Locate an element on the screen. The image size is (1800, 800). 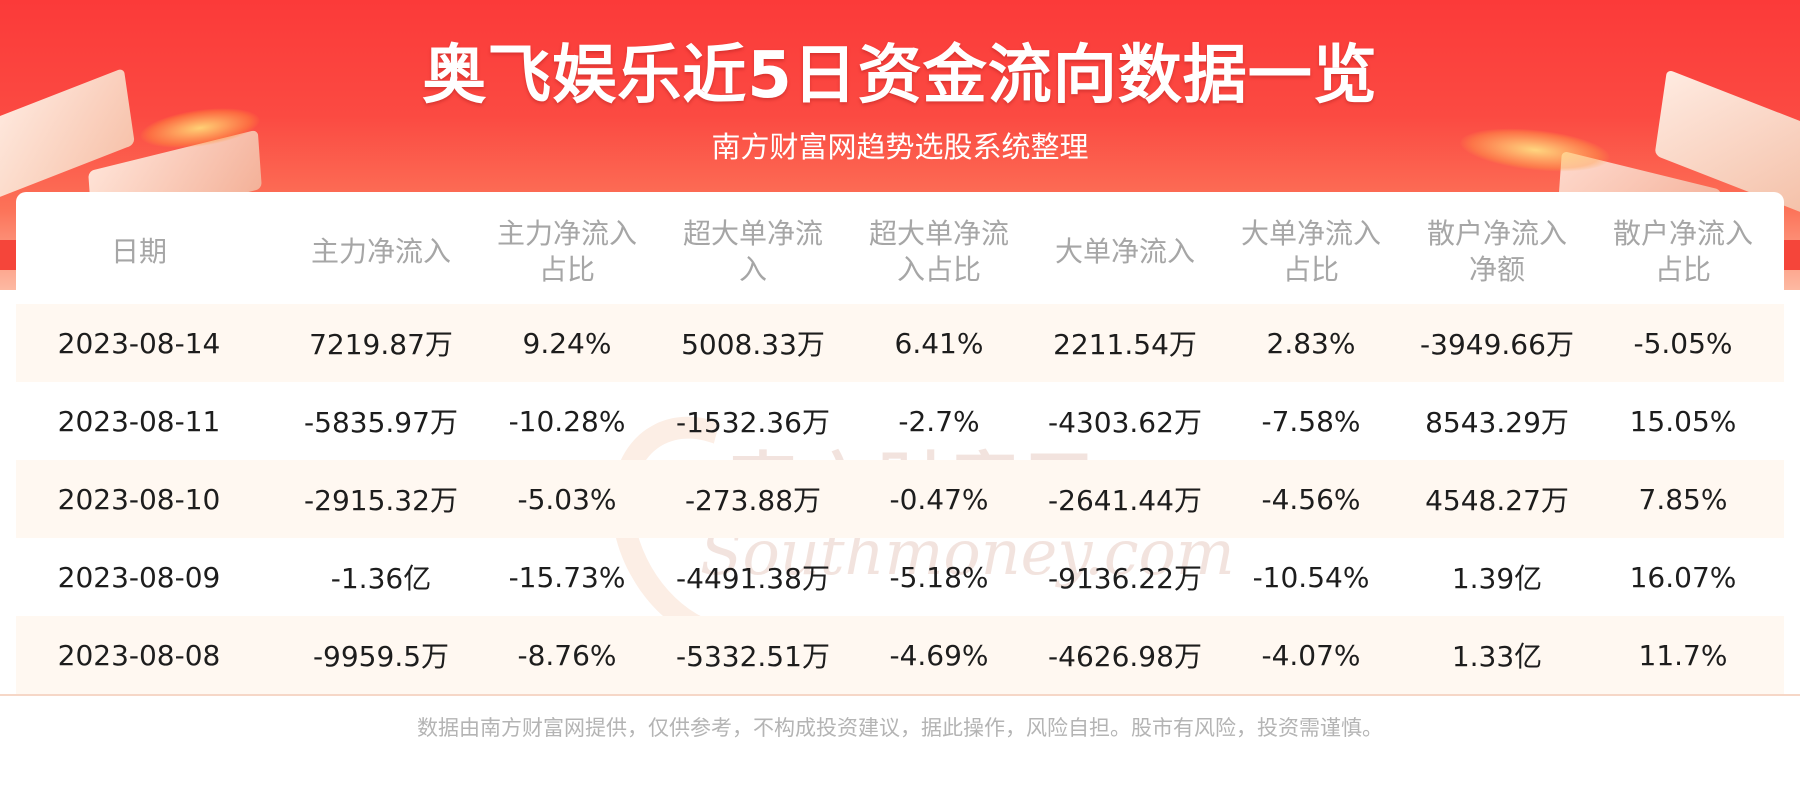
cell-retail-ratio: 7.85% is located at coordinates (1683, 499).